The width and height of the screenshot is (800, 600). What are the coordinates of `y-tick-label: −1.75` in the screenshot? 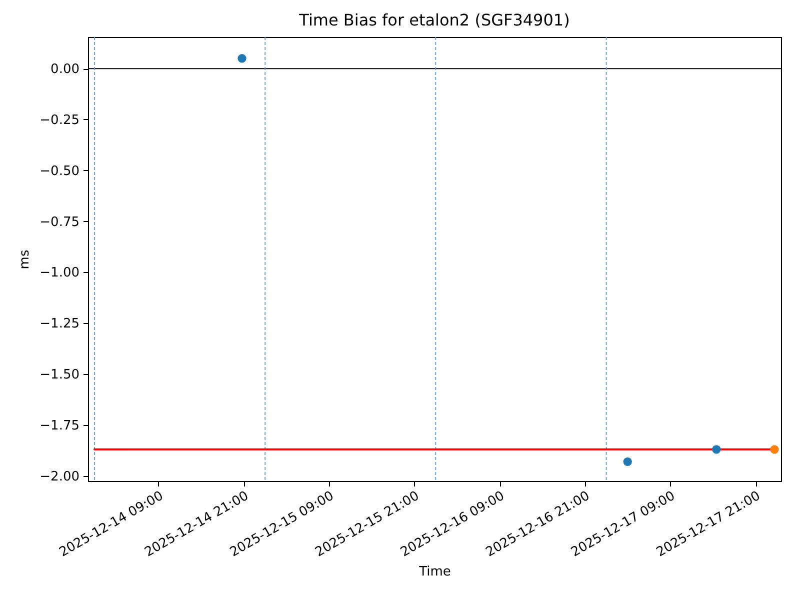 It's located at (60, 426).